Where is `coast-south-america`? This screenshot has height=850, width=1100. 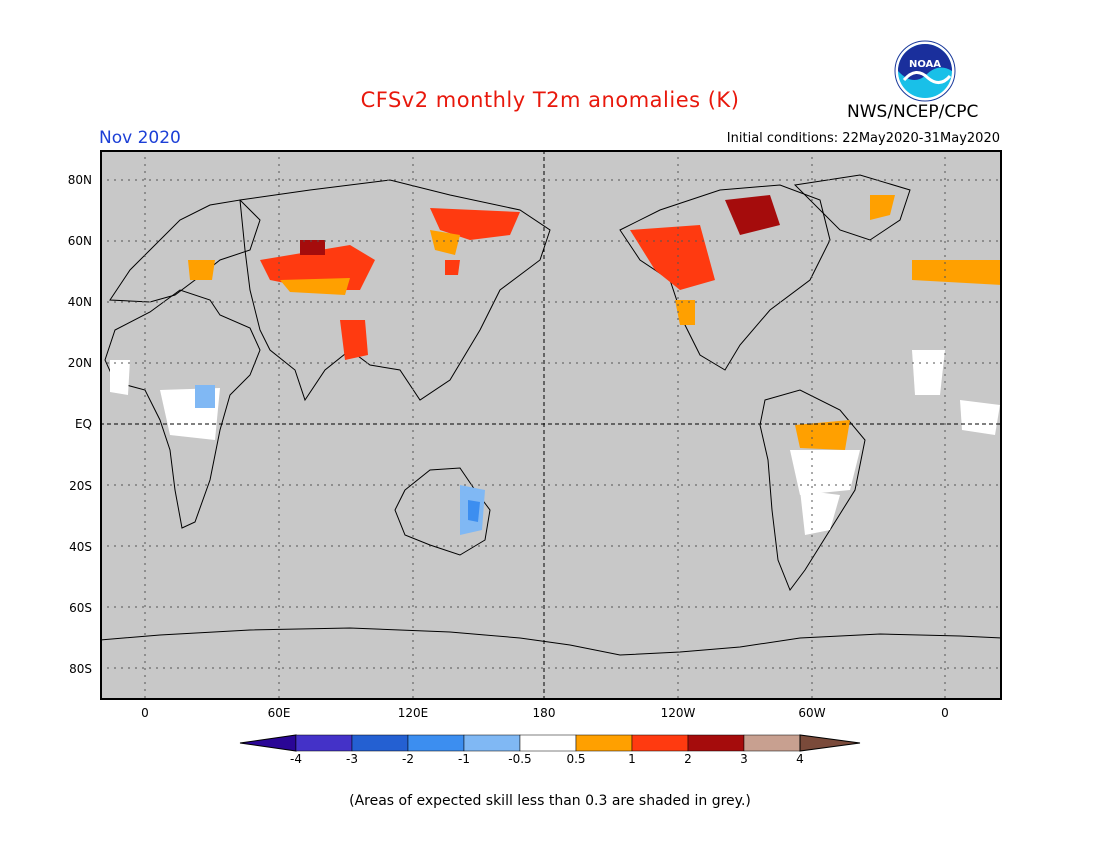
coast-south-america is located at coordinates (812, 490).